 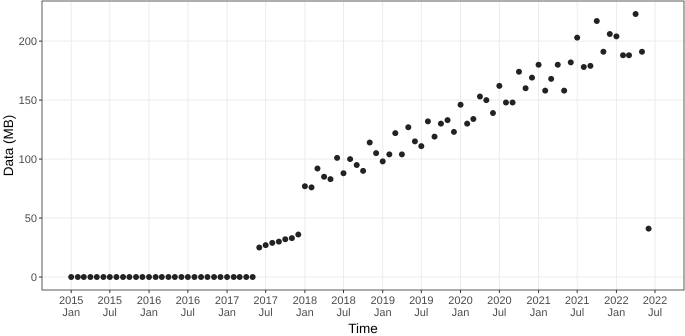 What do you see at coordinates (188, 307) in the screenshot?
I see `x-tick-label: 2016 Jul` at bounding box center [188, 307].